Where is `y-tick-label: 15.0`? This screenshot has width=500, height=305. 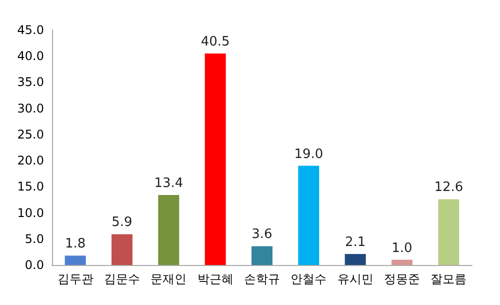 y-tick-label: 15.0 is located at coordinates (30, 187).